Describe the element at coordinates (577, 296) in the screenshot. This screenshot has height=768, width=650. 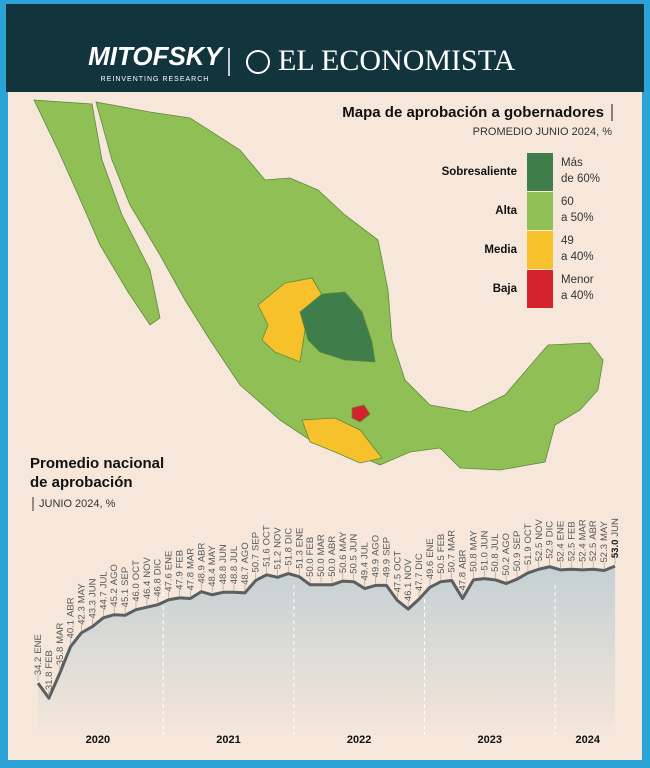
I see `legend-range: a 40%` at that location.